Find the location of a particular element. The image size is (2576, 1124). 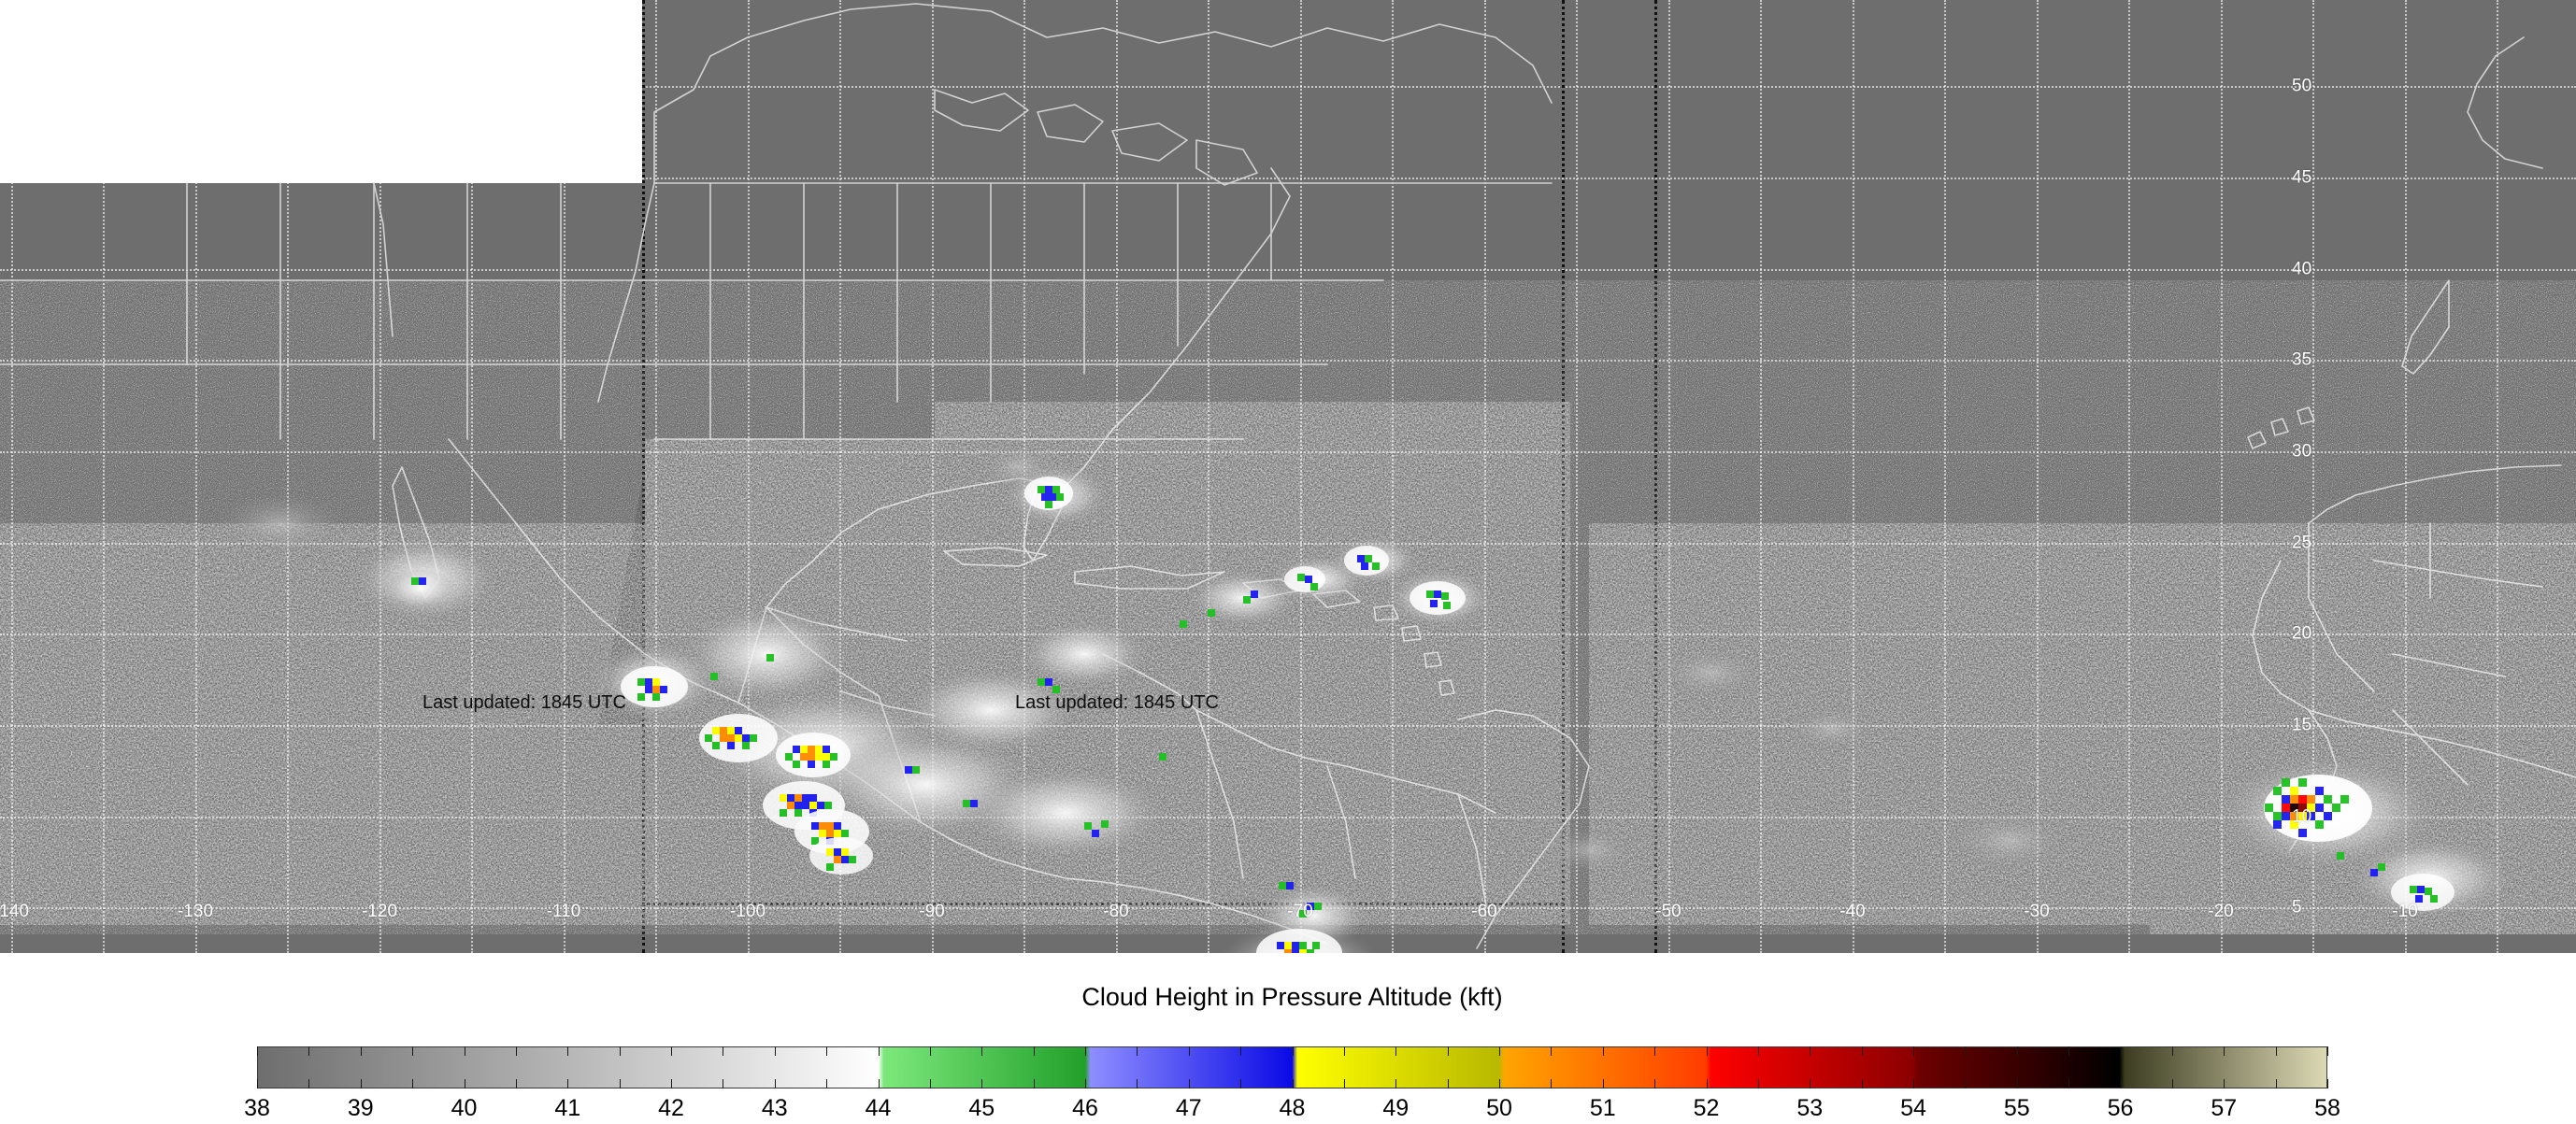

lat-label: 25 is located at coordinates (2302, 543).